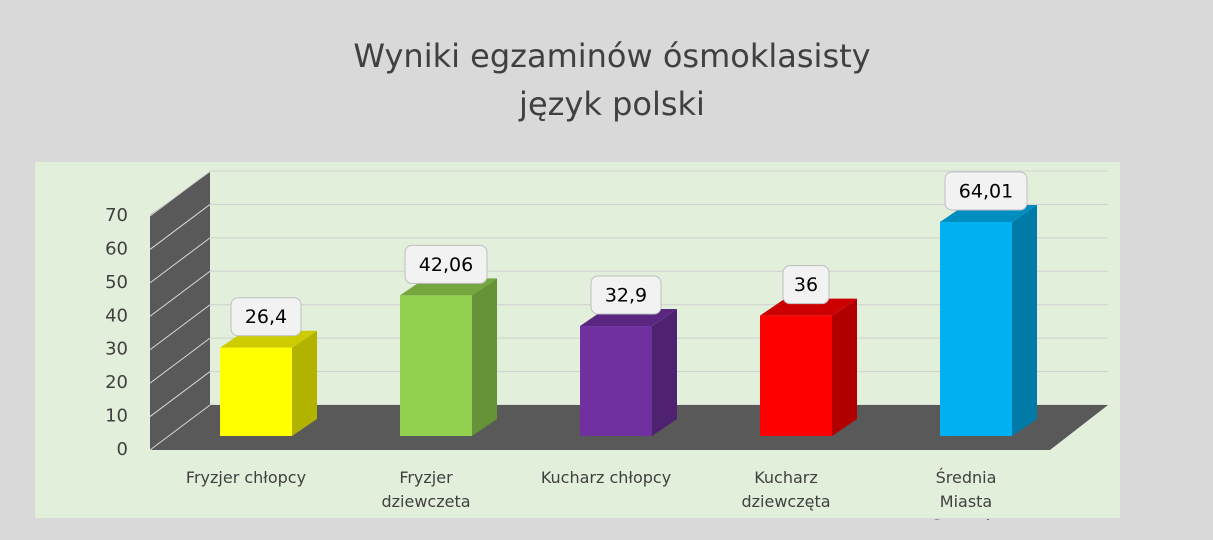 This screenshot has width=1213, height=540. I want to click on x-tick-label: Kucharz chłopcy, so click(606, 477).